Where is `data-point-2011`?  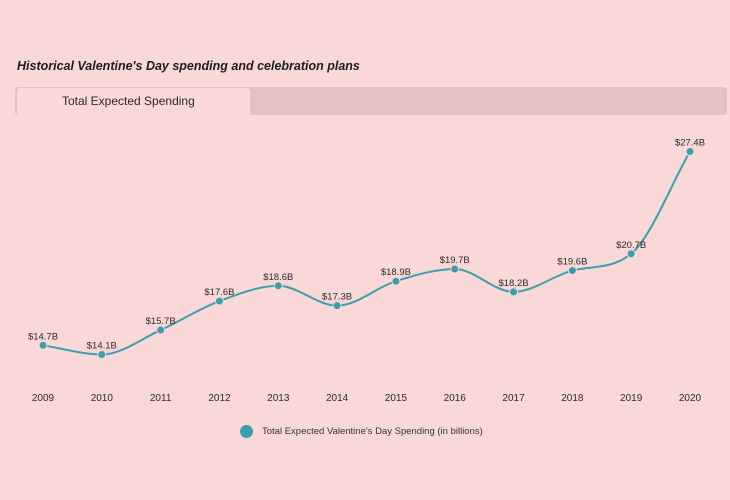
data-point-2011 is located at coordinates (161, 330).